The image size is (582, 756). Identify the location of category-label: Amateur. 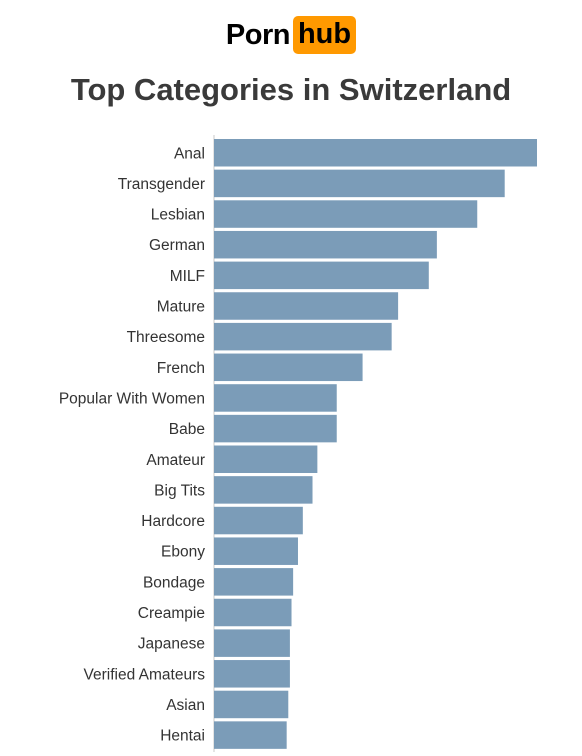
(175, 460).